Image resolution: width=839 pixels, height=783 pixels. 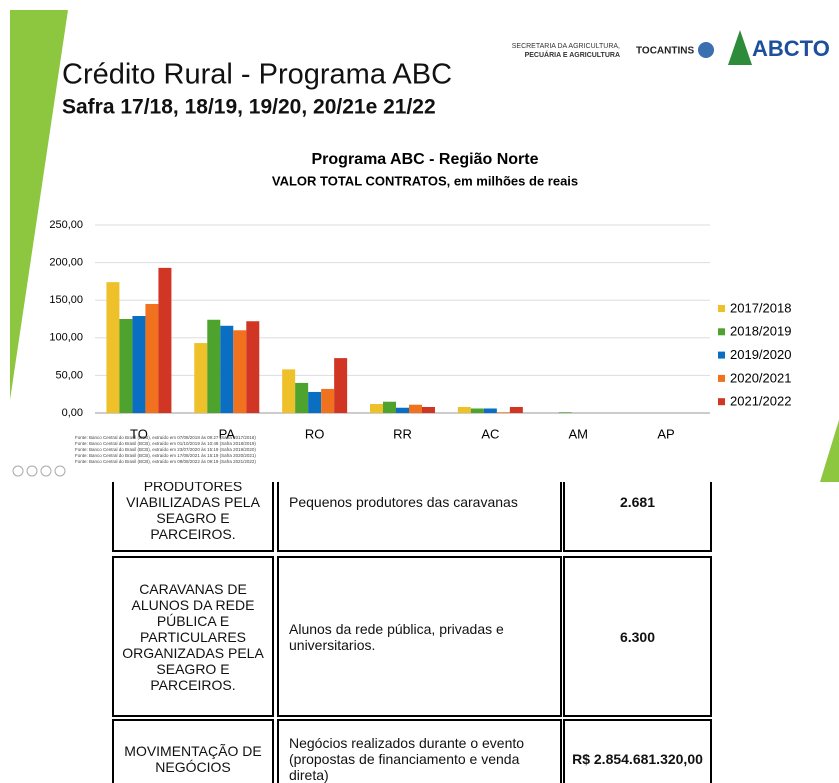 What do you see at coordinates (69, 375) in the screenshot?
I see `y-tick-label: 50,00` at bounding box center [69, 375].